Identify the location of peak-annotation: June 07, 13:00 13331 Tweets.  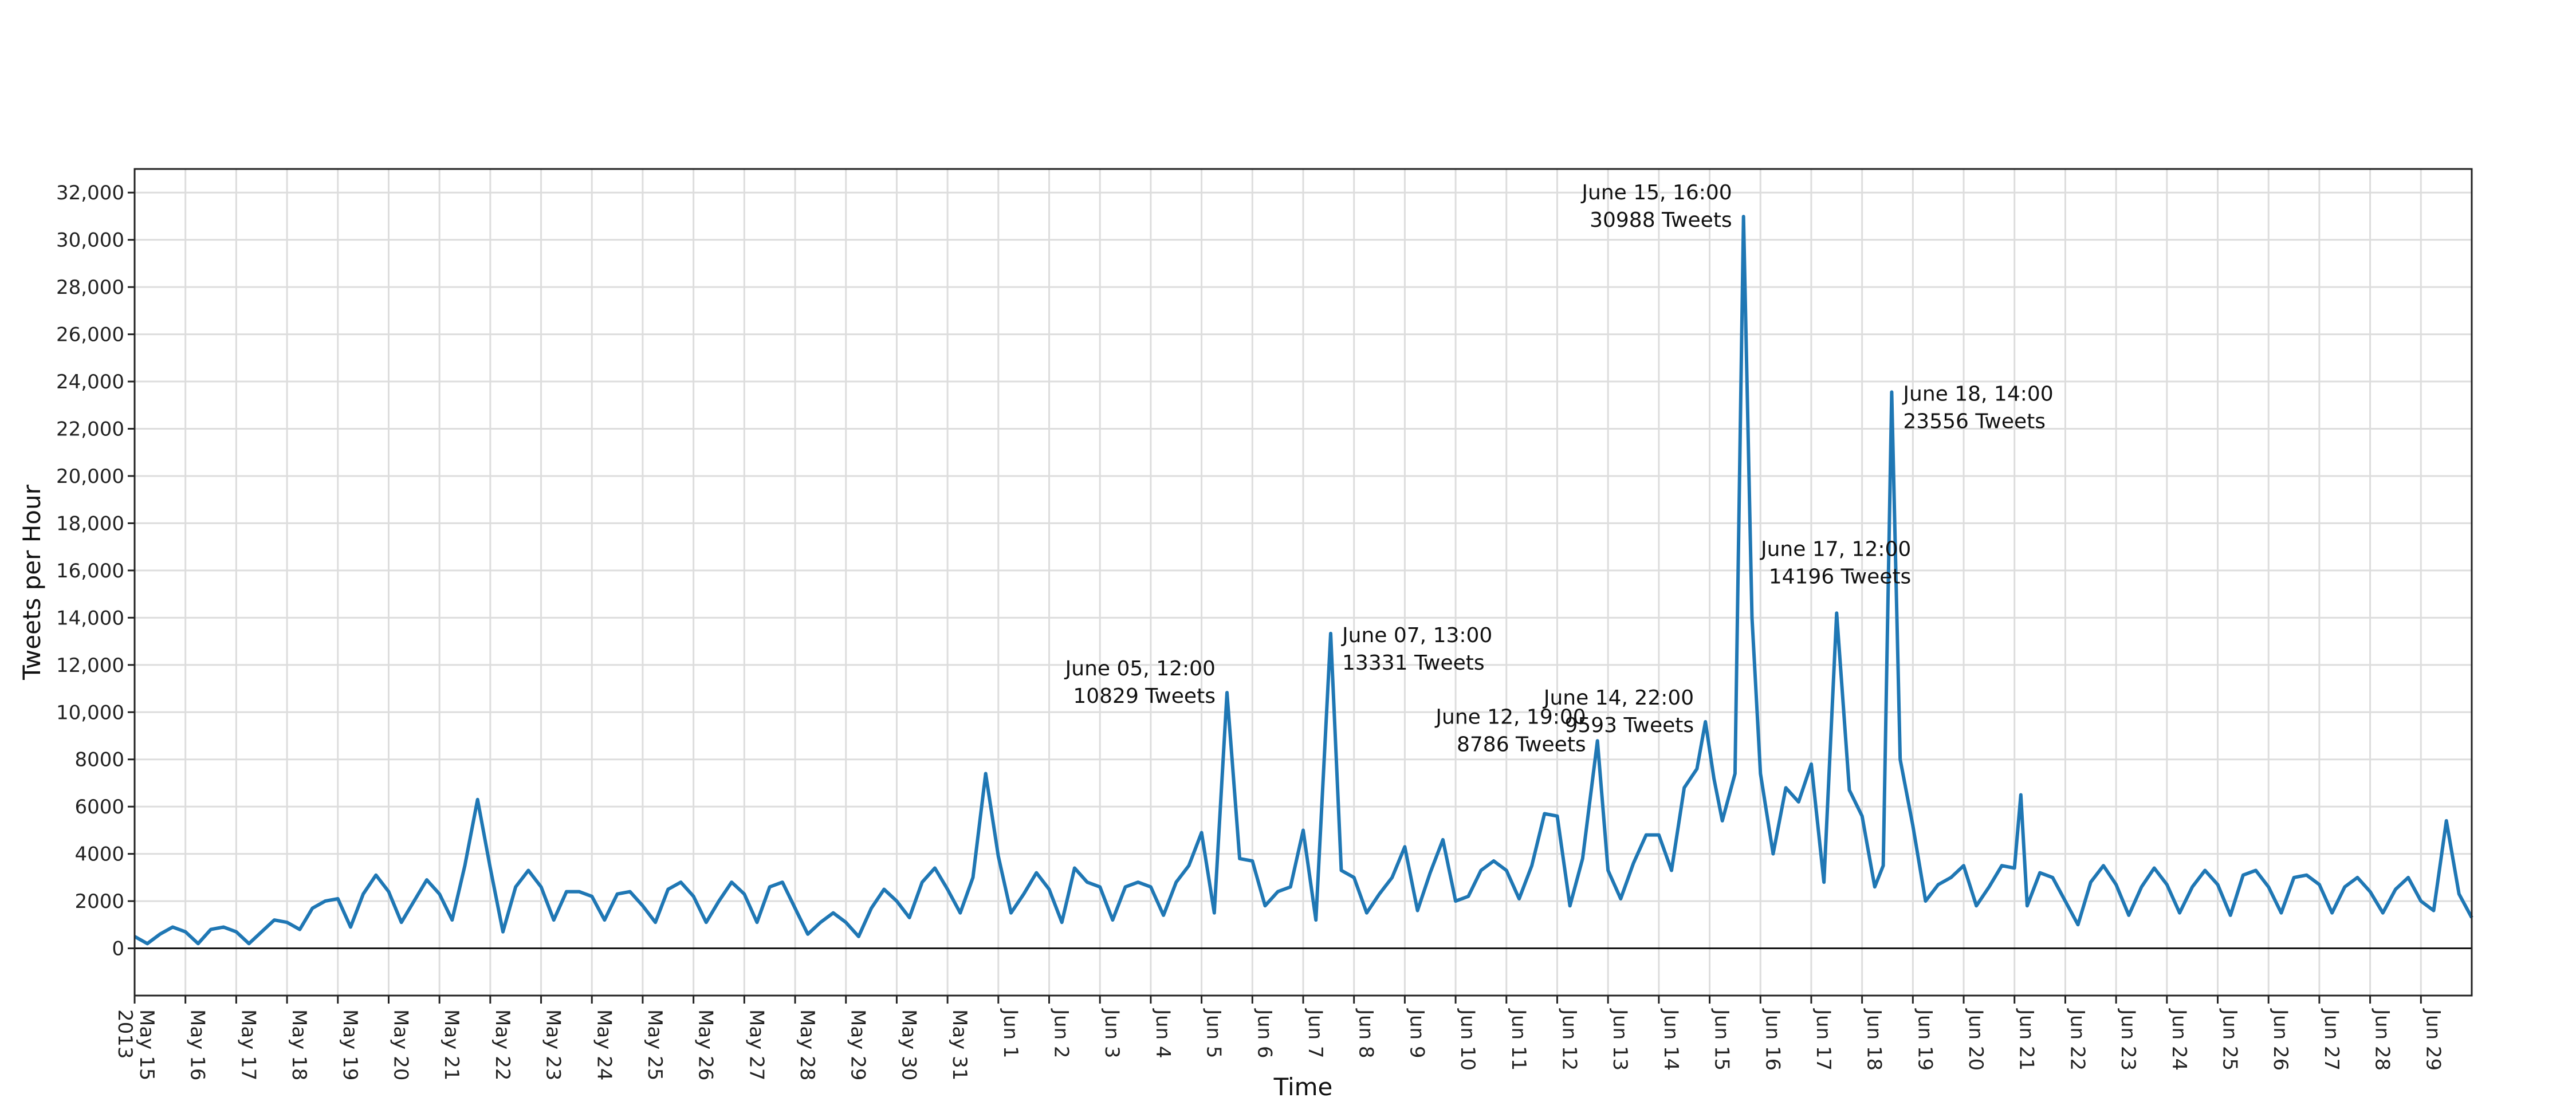
(1416, 649).